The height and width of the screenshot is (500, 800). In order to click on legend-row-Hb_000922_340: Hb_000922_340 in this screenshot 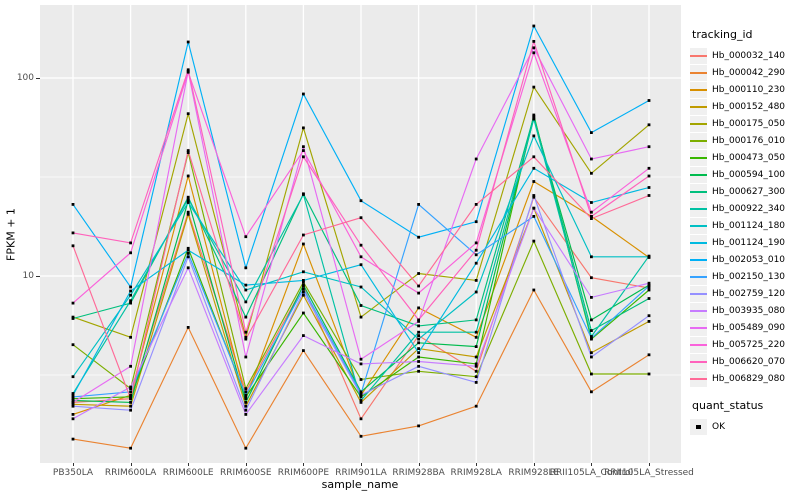, I will do `click(745, 208)`.